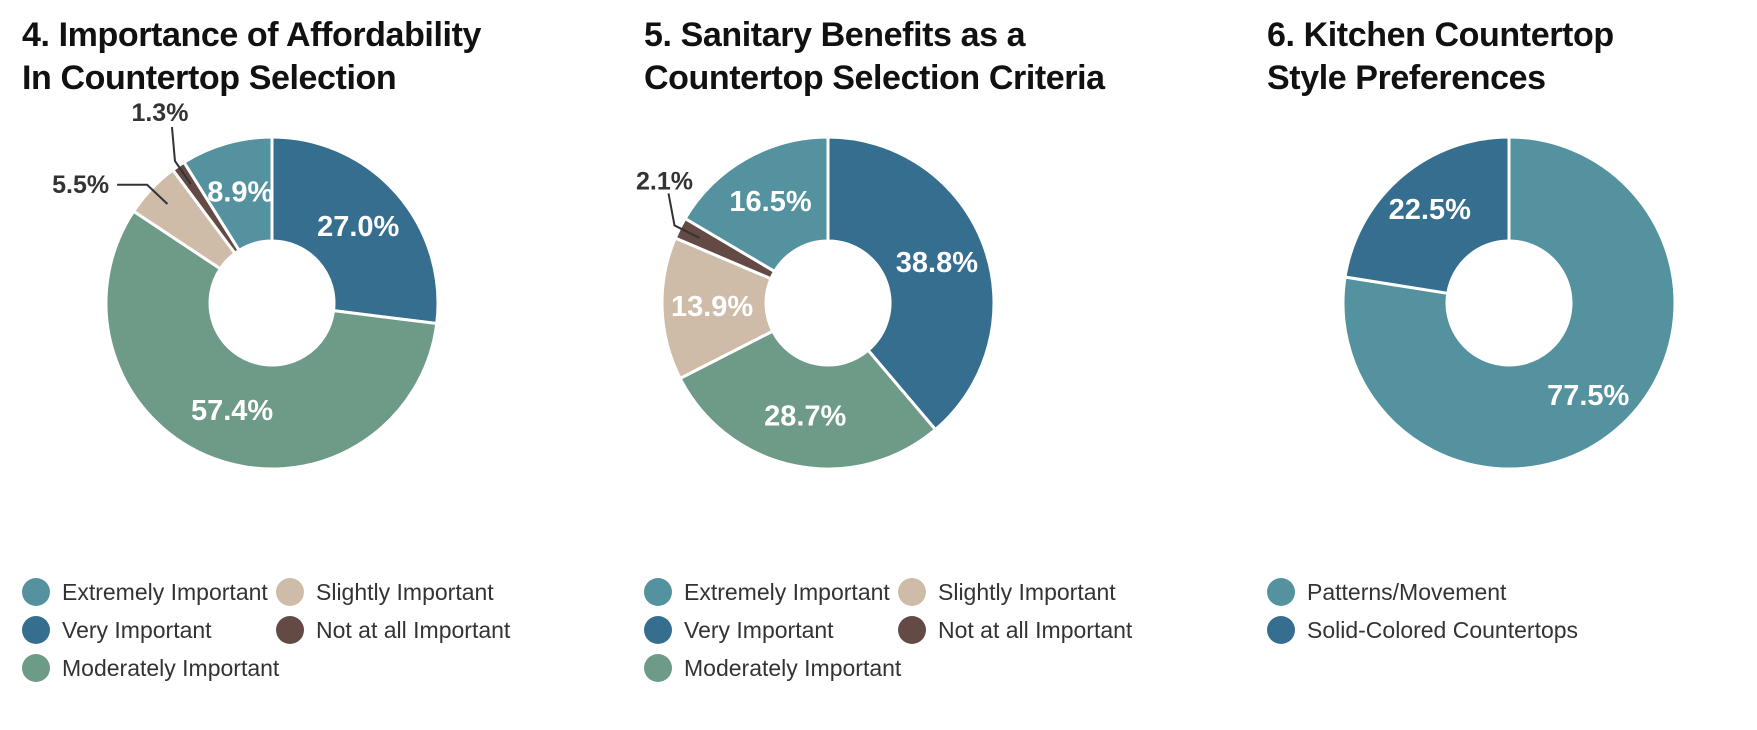 The height and width of the screenshot is (730, 1757). What do you see at coordinates (805, 417) in the screenshot?
I see `slice-label-moderately-important: 28.7%` at bounding box center [805, 417].